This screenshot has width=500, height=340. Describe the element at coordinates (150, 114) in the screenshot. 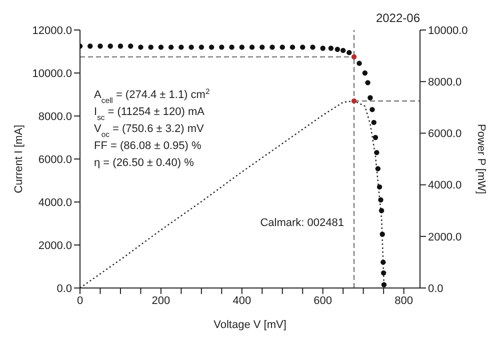

I see `annotation: I$_{sc}$ = (11254 ± 120) mA` at that location.